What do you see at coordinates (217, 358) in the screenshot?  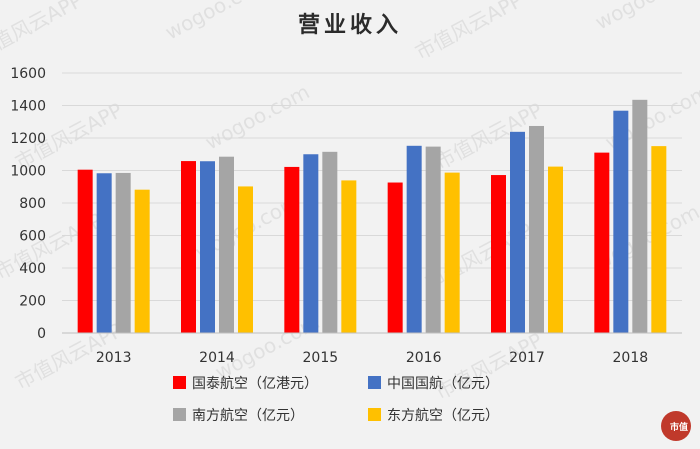 I see `x-tick-label: 2014` at bounding box center [217, 358].